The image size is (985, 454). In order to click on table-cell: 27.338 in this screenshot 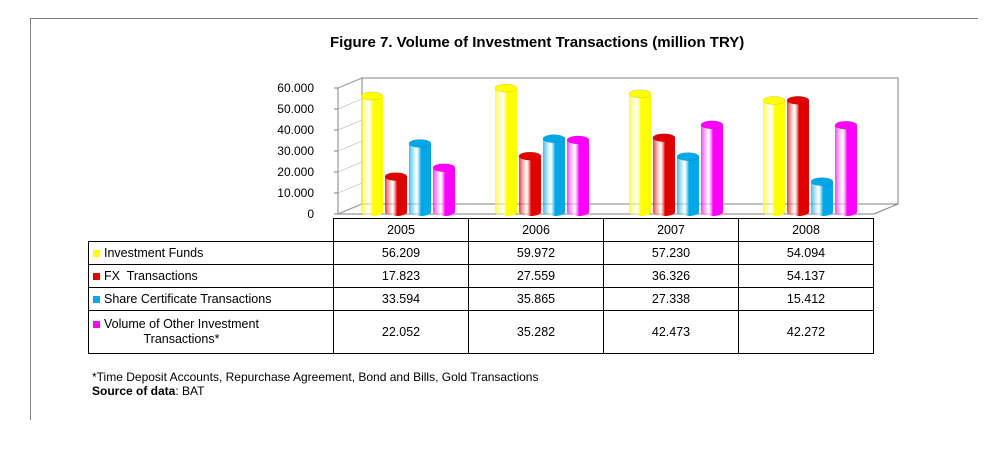, I will do `click(671, 299)`.